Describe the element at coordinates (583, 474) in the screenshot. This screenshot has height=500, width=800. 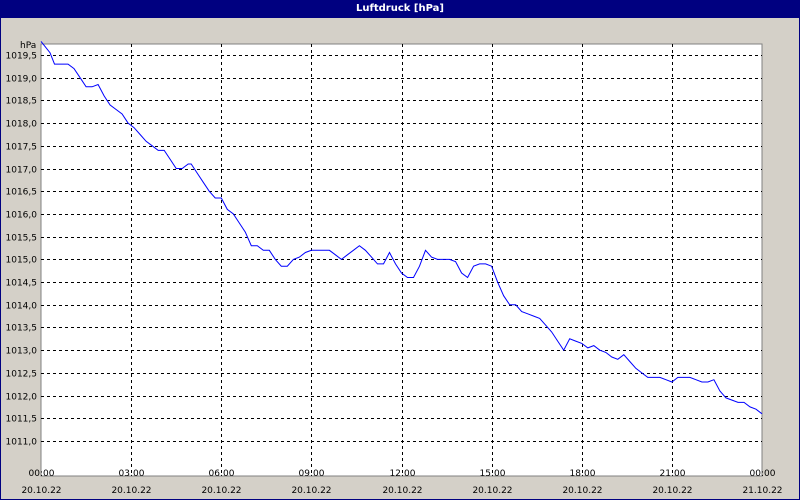
I see `x-tick-time-label: 18:00` at that location.